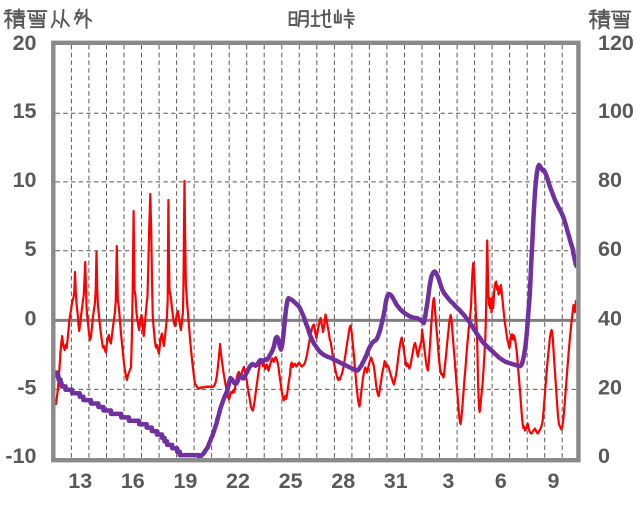  What do you see at coordinates (80, 481) in the screenshot?
I see `svg-text: 13` at bounding box center [80, 481].